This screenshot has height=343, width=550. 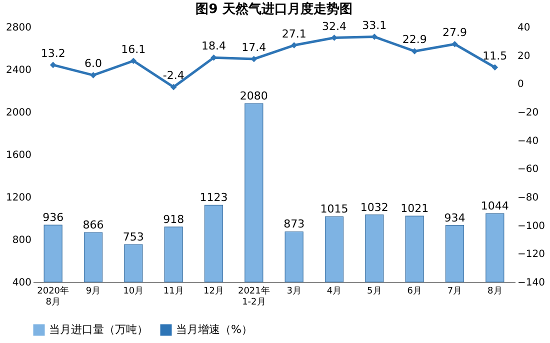 I want to click on text: 1123, so click(x=214, y=197).